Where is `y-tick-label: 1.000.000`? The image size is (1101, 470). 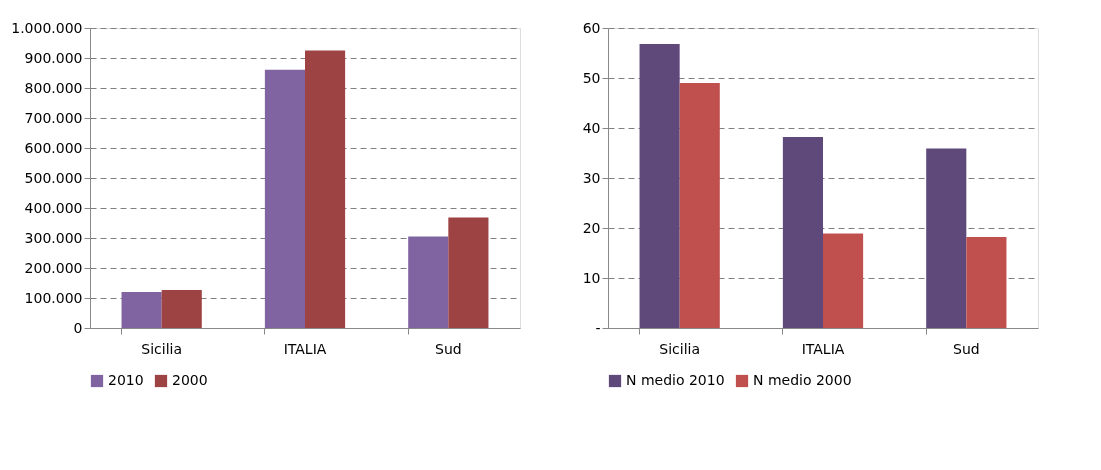
y-tick-label: 1.000.000 is located at coordinates (47, 27).